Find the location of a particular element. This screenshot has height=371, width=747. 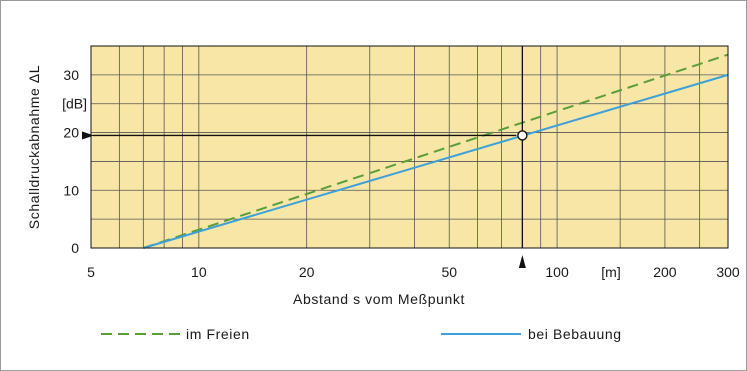

x-tick-label: 5 is located at coordinates (91, 272).